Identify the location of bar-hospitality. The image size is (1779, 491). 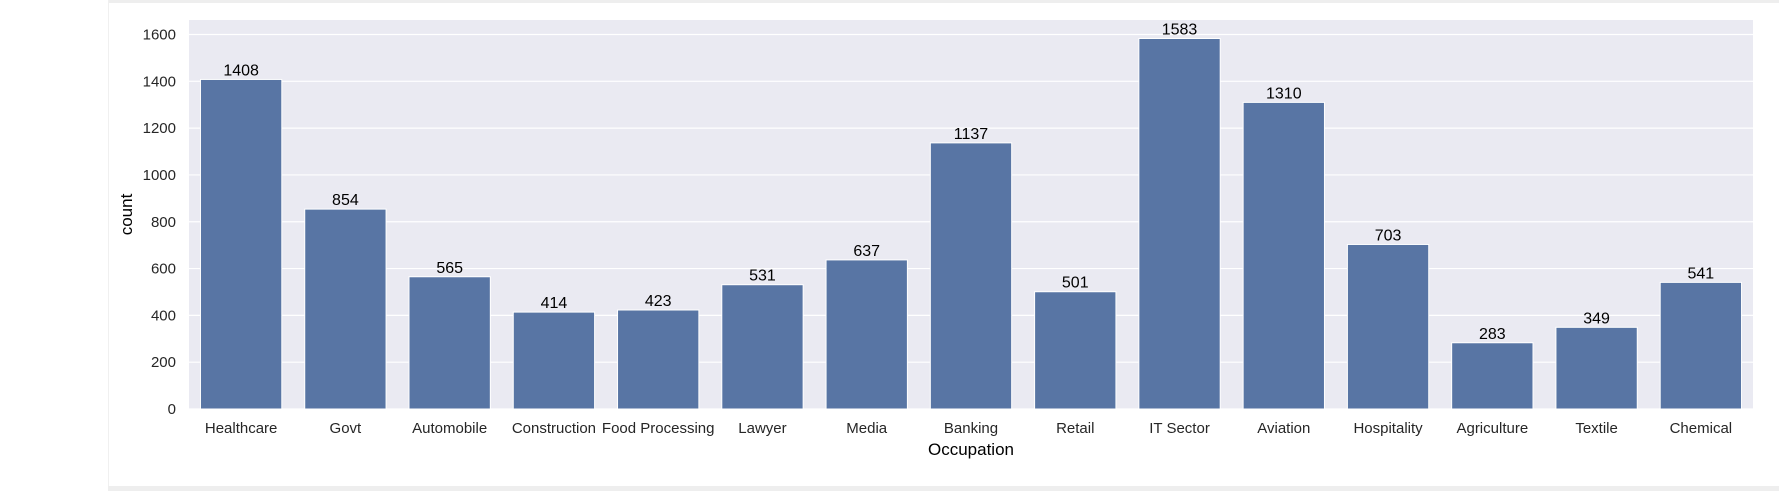
(1388, 326).